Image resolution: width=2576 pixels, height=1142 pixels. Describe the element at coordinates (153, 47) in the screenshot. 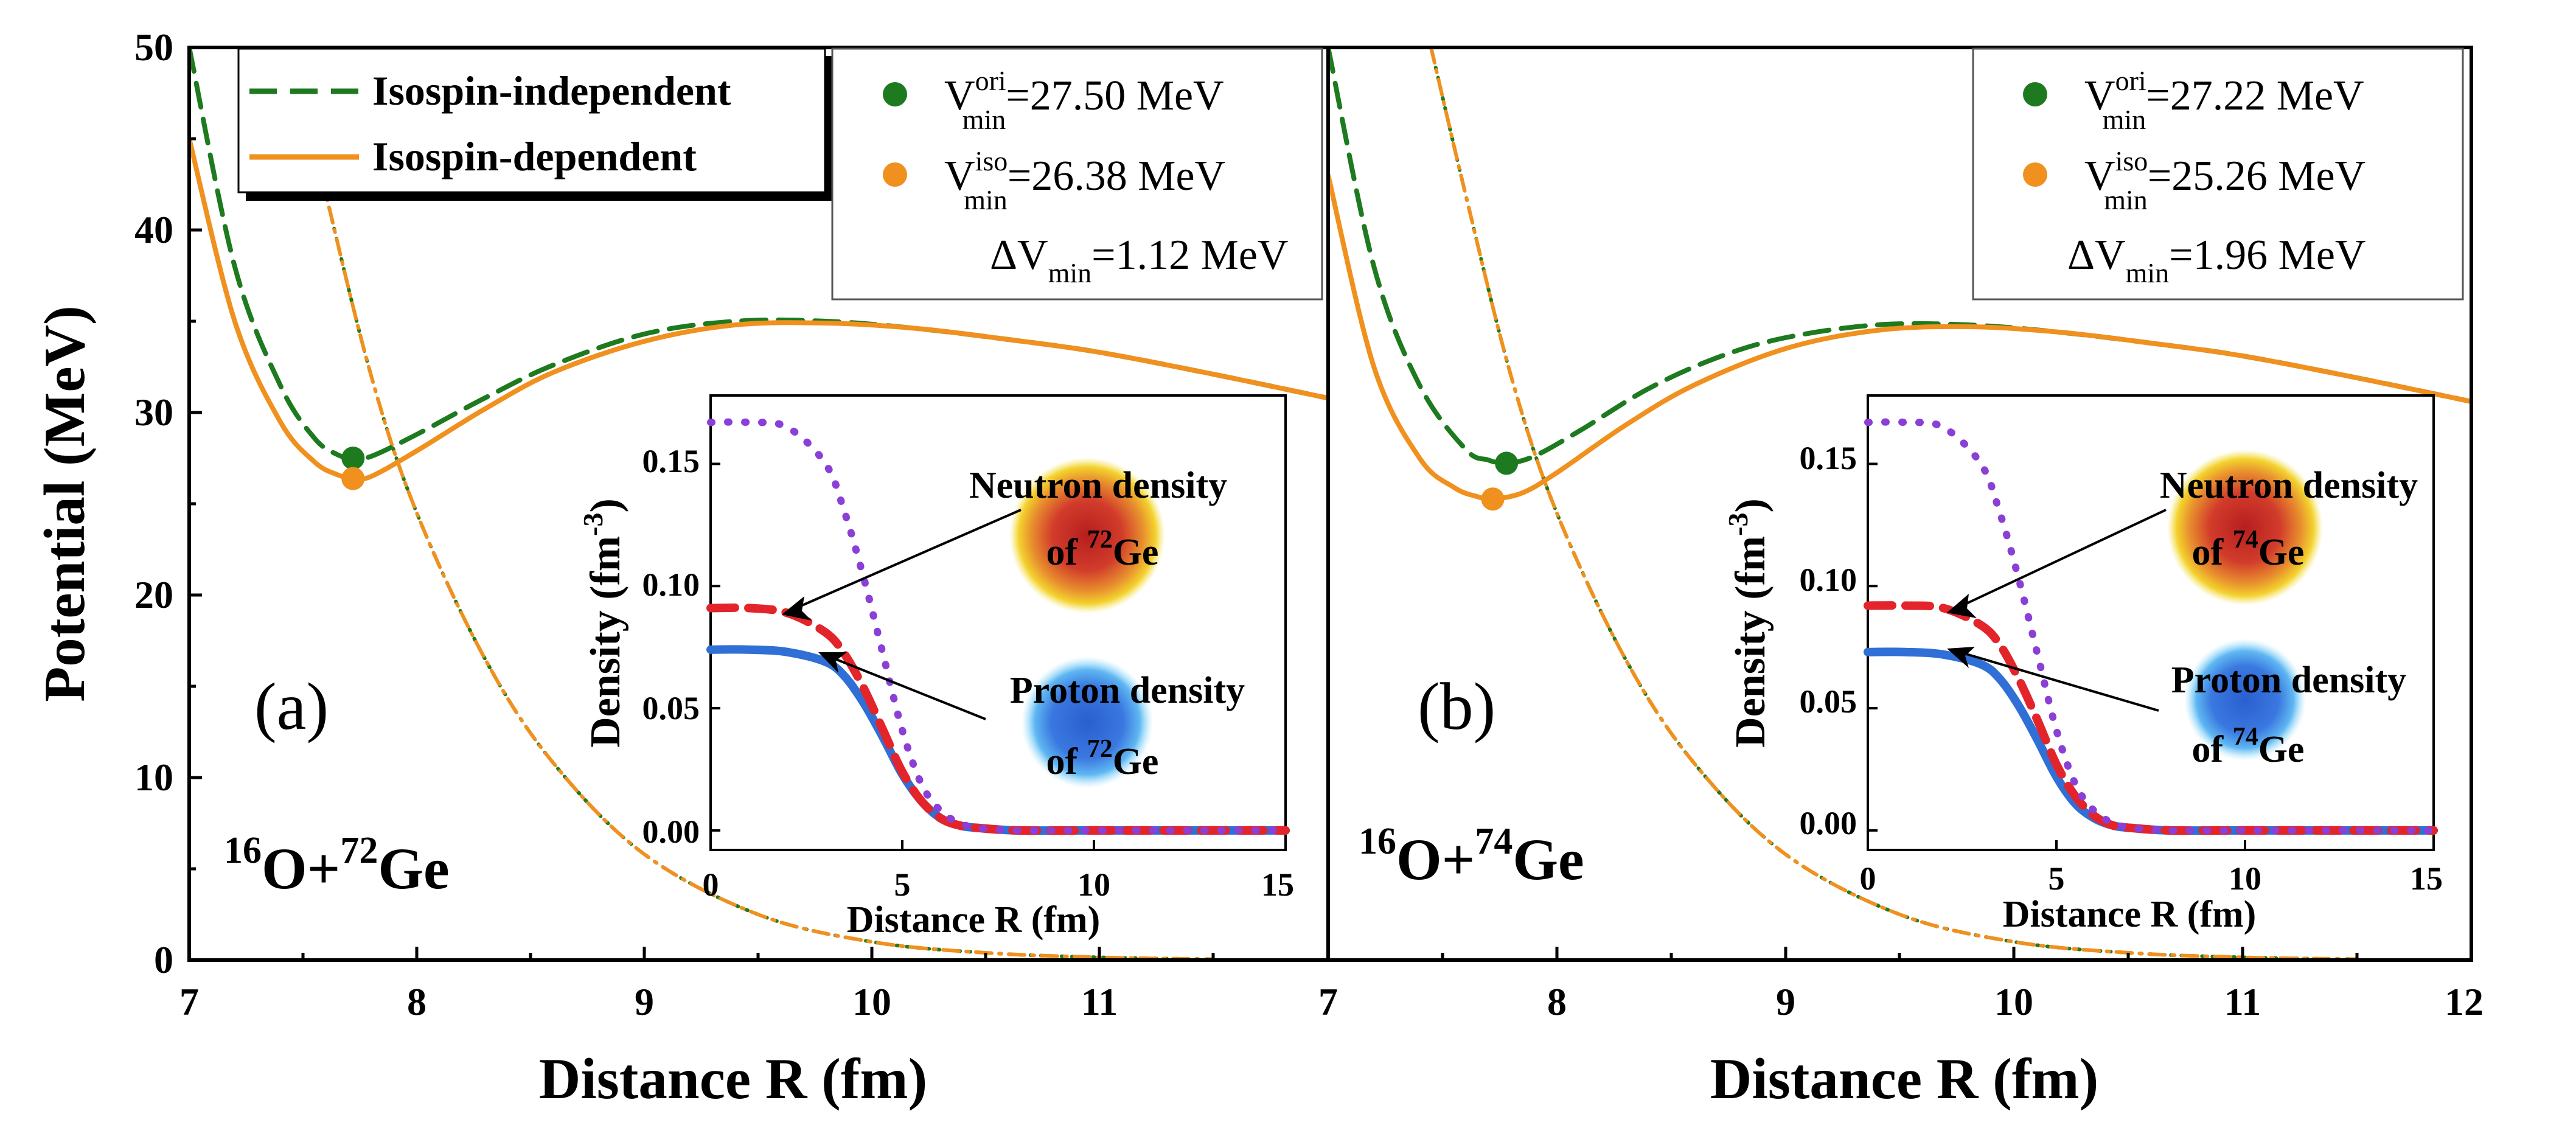

I see `y-tick-50: 50` at that location.